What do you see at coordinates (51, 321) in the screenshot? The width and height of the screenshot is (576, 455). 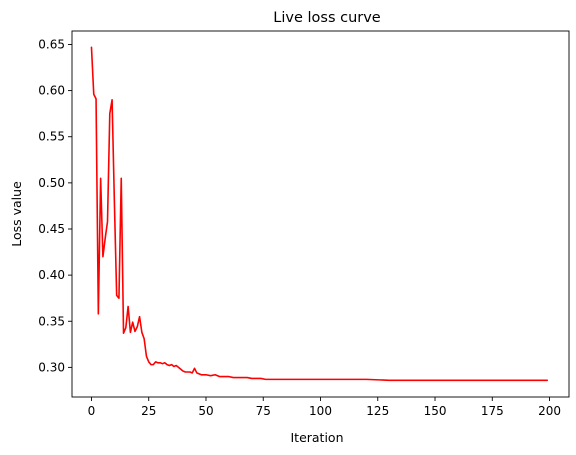 I see `y-tick-label: 0.35` at bounding box center [51, 321].